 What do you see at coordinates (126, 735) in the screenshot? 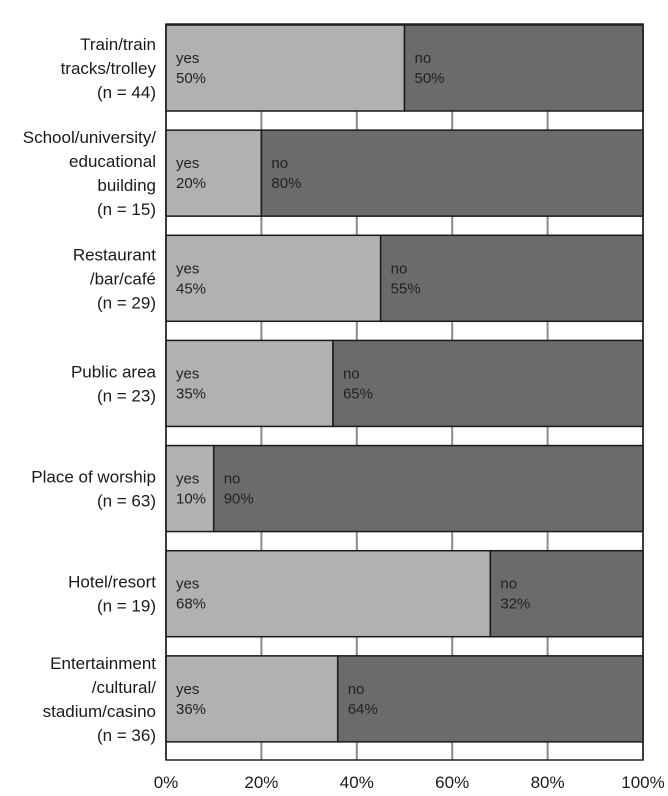
I see `category-label: (n = 36)` at bounding box center [126, 735].